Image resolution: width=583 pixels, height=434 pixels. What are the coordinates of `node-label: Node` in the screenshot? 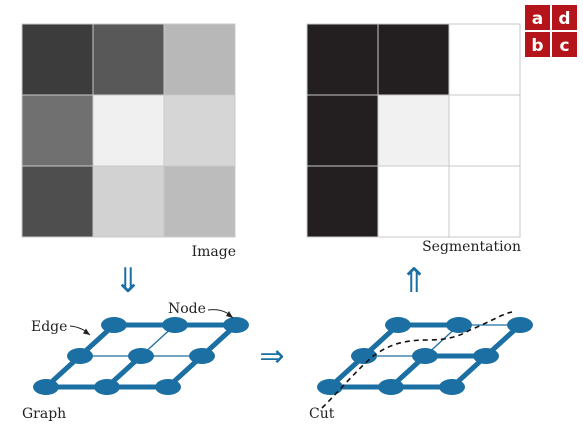 It's located at (187, 309).